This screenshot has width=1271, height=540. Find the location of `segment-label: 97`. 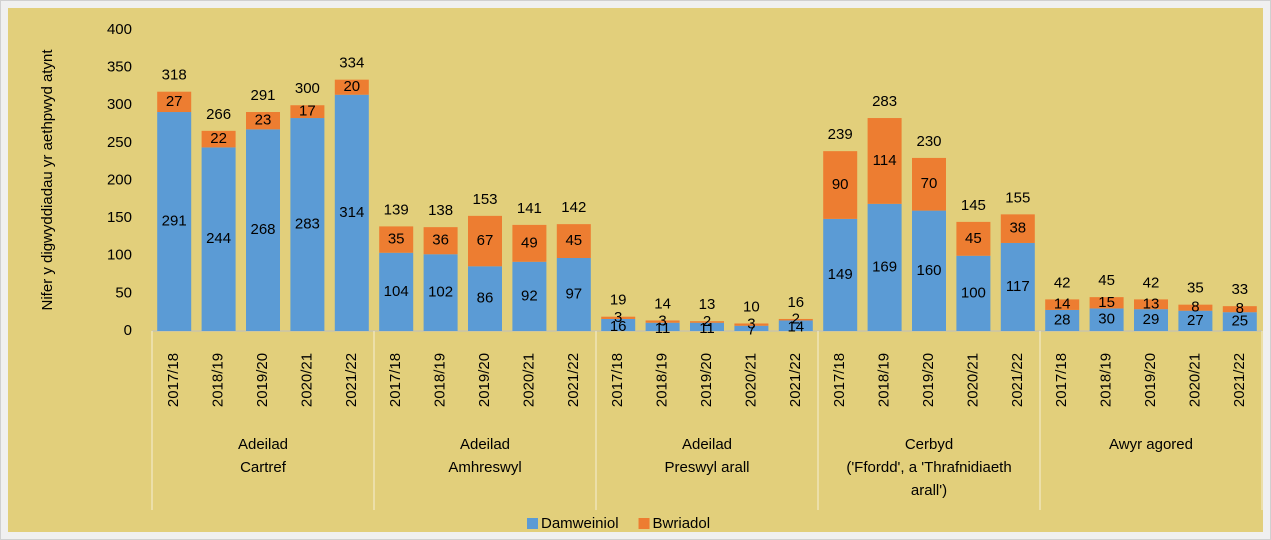

segment-label: 97 is located at coordinates (573, 293).